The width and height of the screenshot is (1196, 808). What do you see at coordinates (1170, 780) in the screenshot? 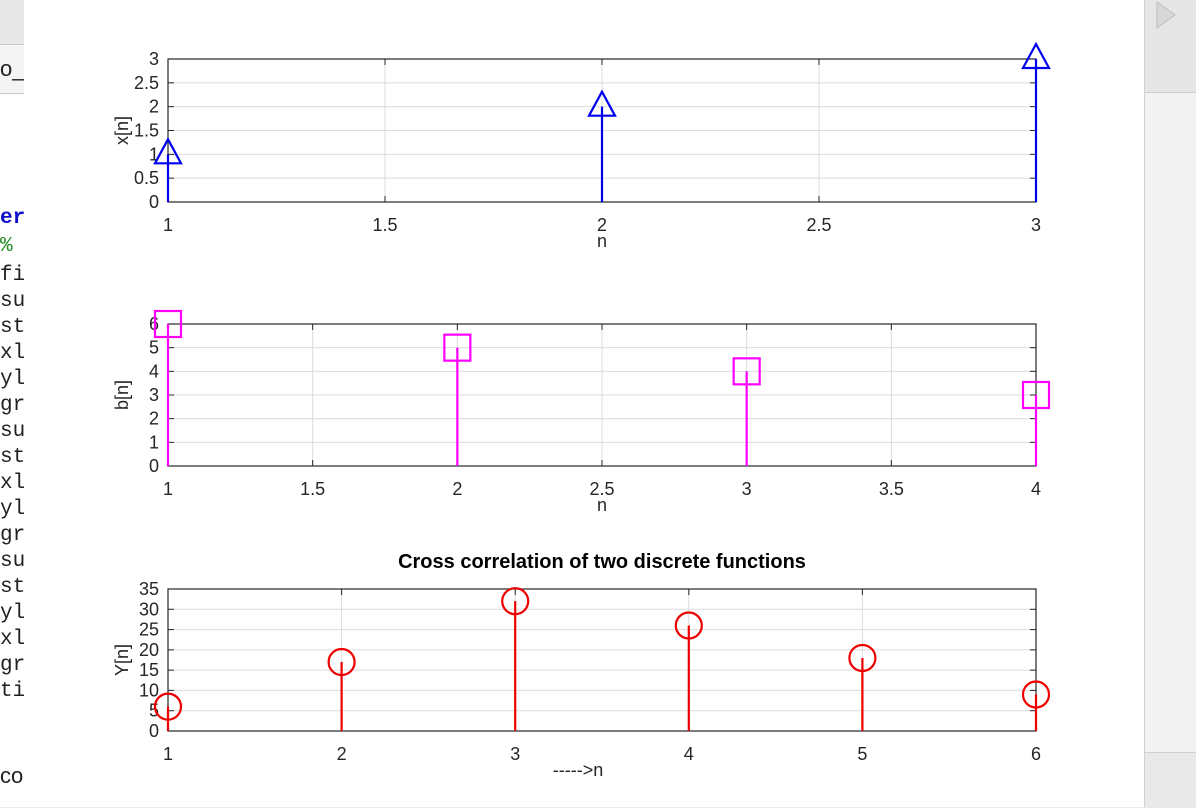
I see `right-status-area` at bounding box center [1170, 780].